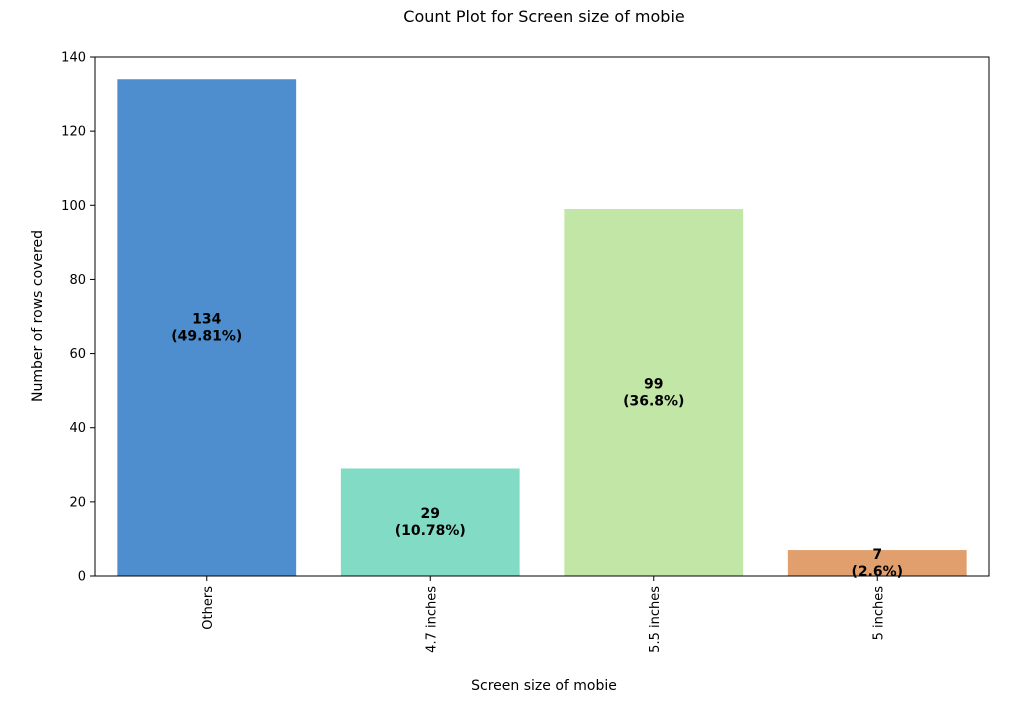 The image size is (1020, 708). I want to click on y-axis-label: Number of rows covered, so click(38, 316).